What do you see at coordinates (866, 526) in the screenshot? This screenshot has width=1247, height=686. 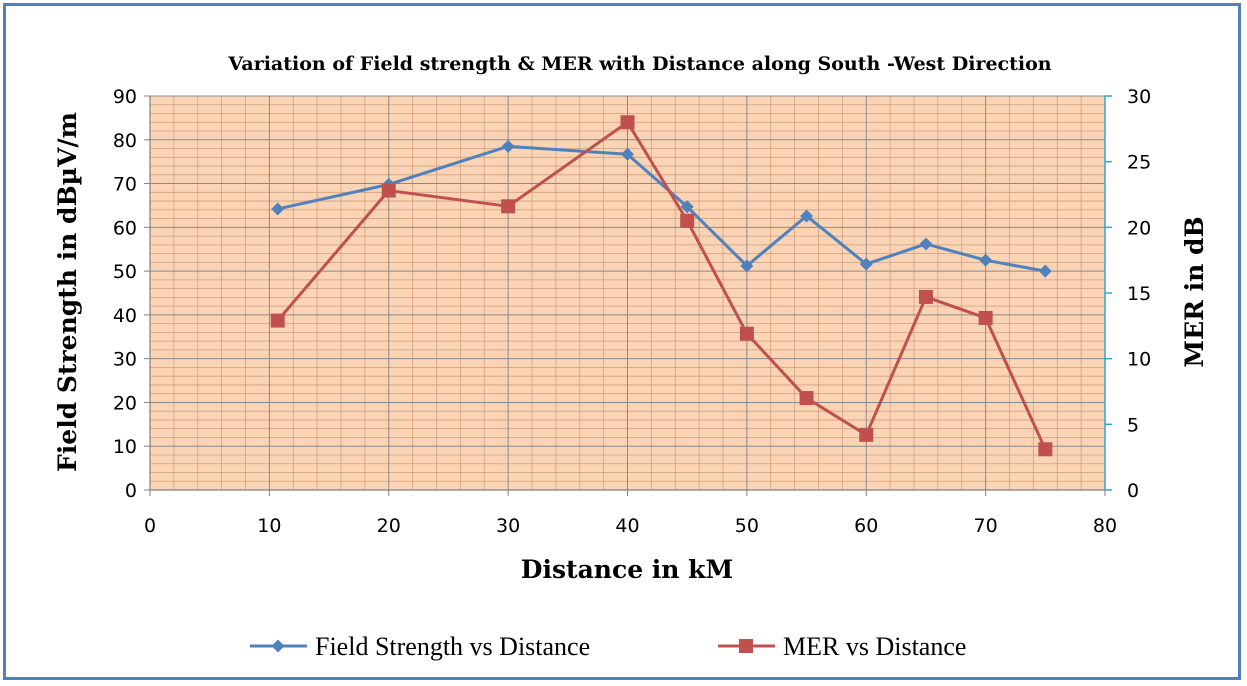 I see `x-tick-label: 60` at bounding box center [866, 526].